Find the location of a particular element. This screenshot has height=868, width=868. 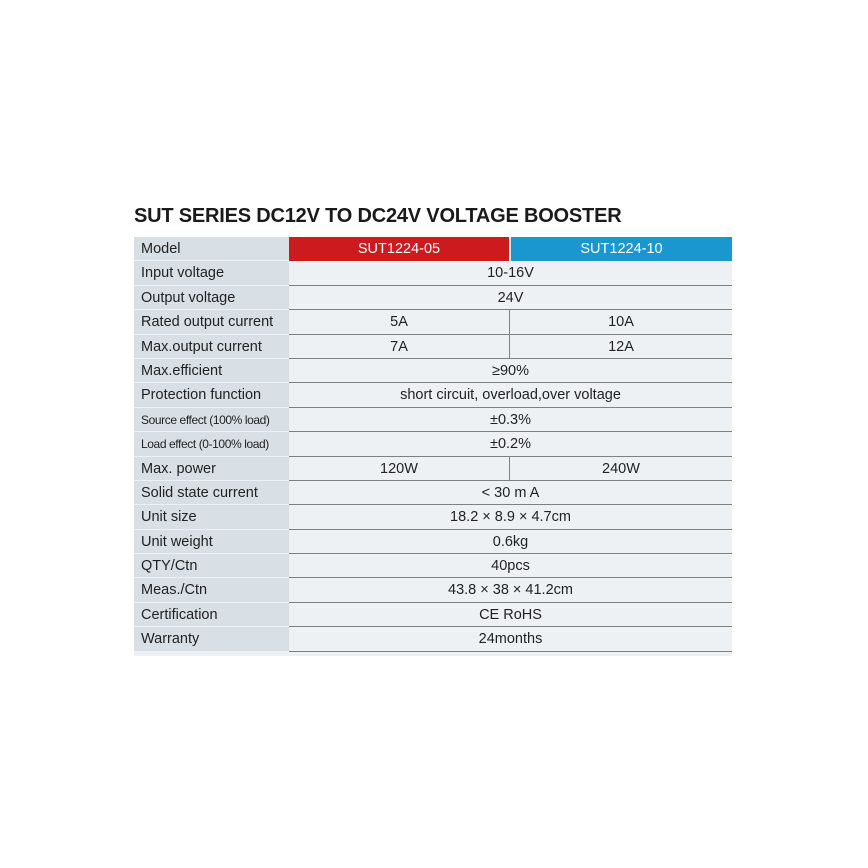

value-cells: 18.2 × 8.9 × 4.7cm is located at coordinates (510, 517).